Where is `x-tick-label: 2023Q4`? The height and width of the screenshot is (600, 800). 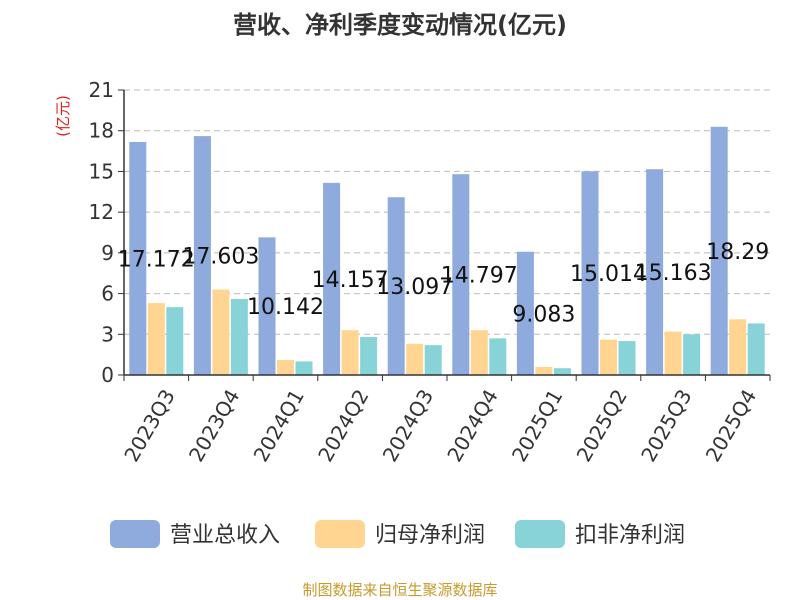
x-tick-label: 2023Q4 is located at coordinates (214, 425).